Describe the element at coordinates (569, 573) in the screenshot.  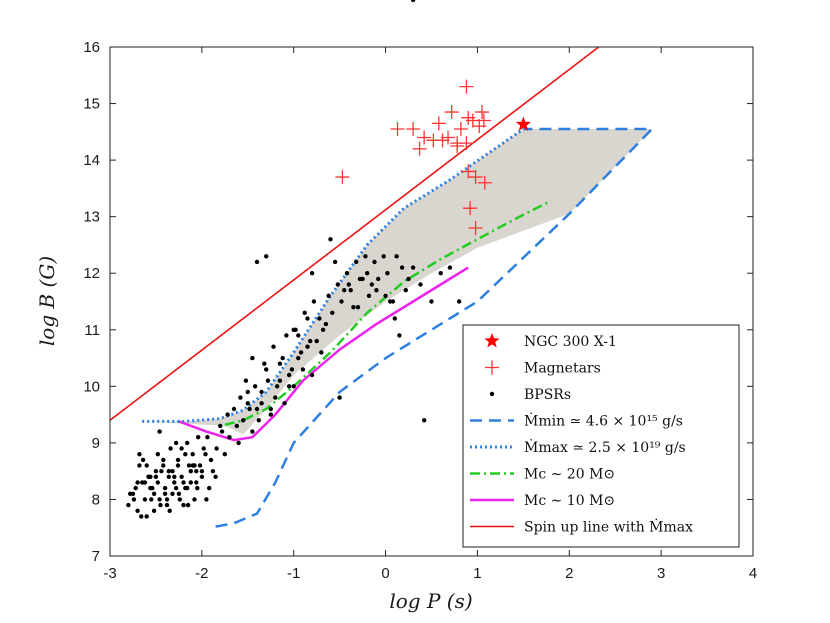
I see `x-tick-label: 2` at that location.